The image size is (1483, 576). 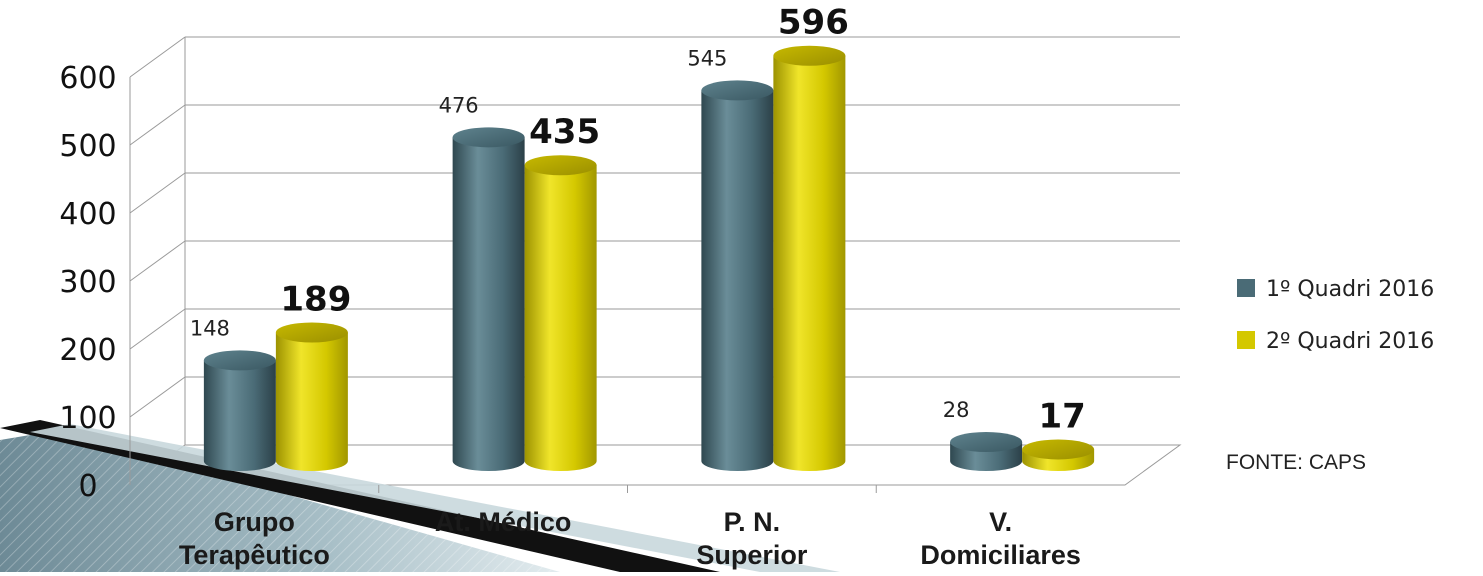 I want to click on data-label: 189, so click(x=315, y=299).